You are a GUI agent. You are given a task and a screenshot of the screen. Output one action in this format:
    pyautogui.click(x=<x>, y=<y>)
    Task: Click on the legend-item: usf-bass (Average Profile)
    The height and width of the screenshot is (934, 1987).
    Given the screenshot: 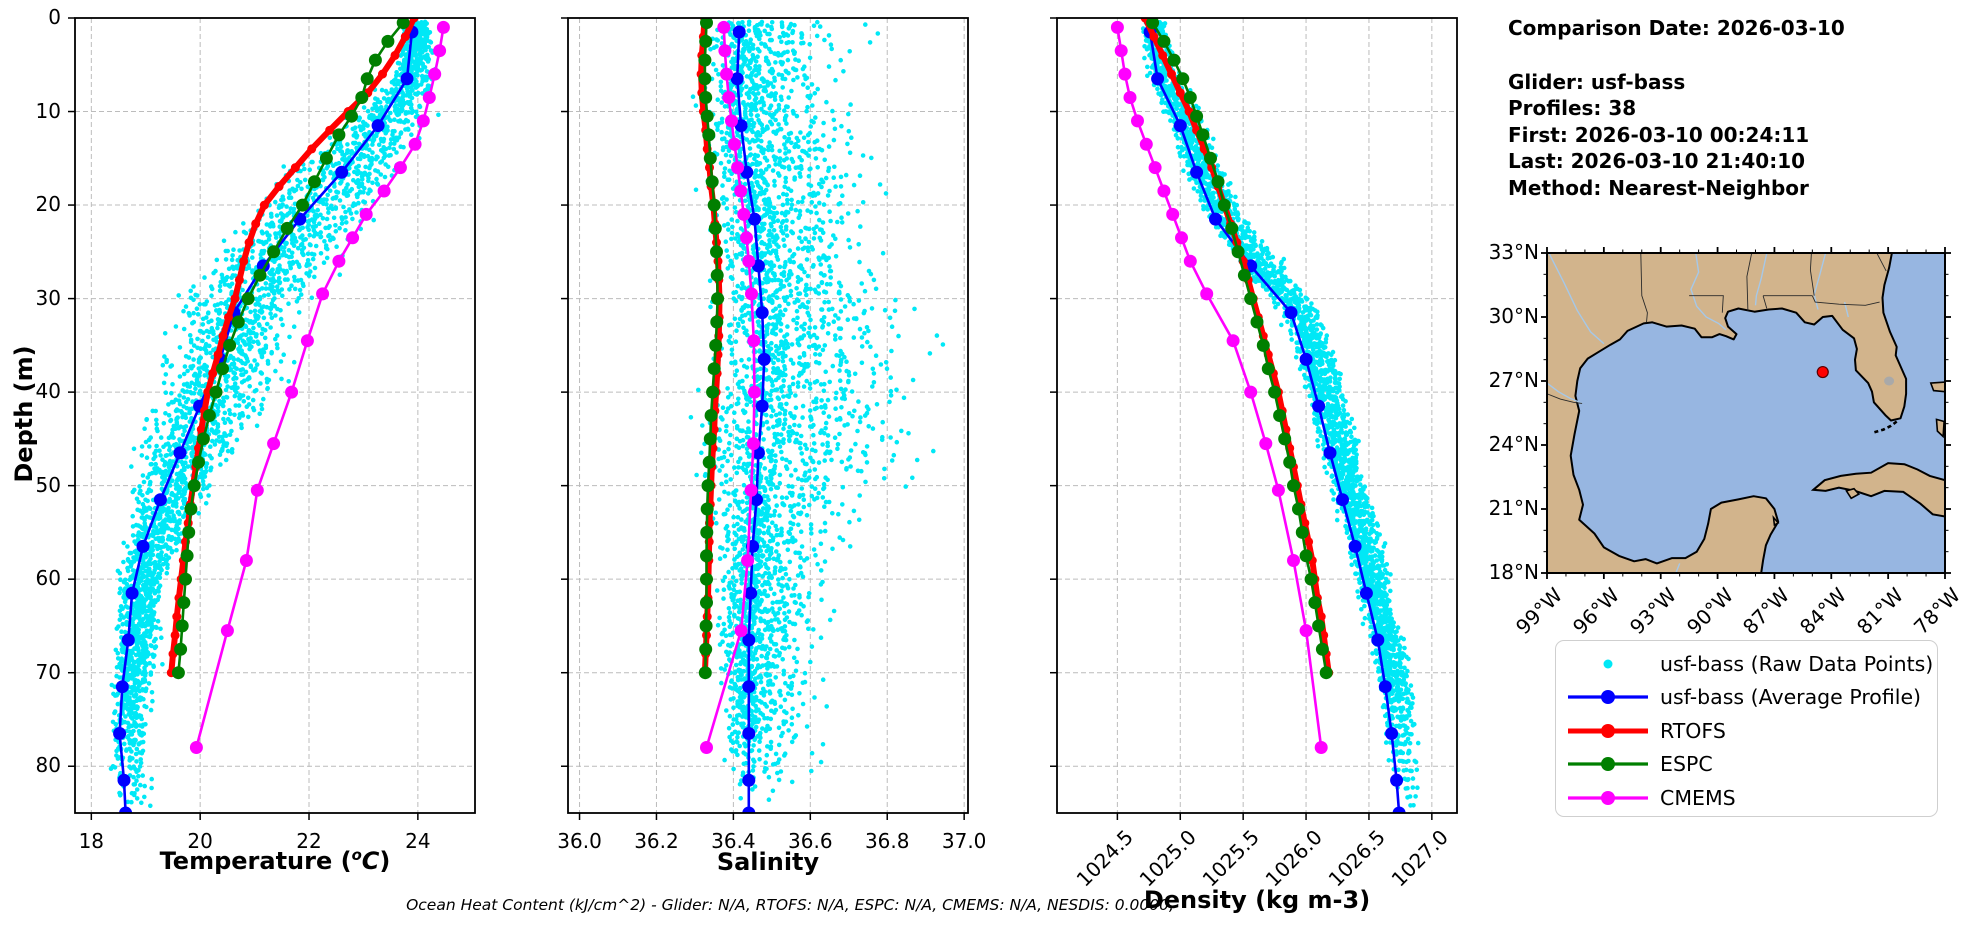 What is the action you would take?
    pyautogui.click(x=1746, y=698)
    